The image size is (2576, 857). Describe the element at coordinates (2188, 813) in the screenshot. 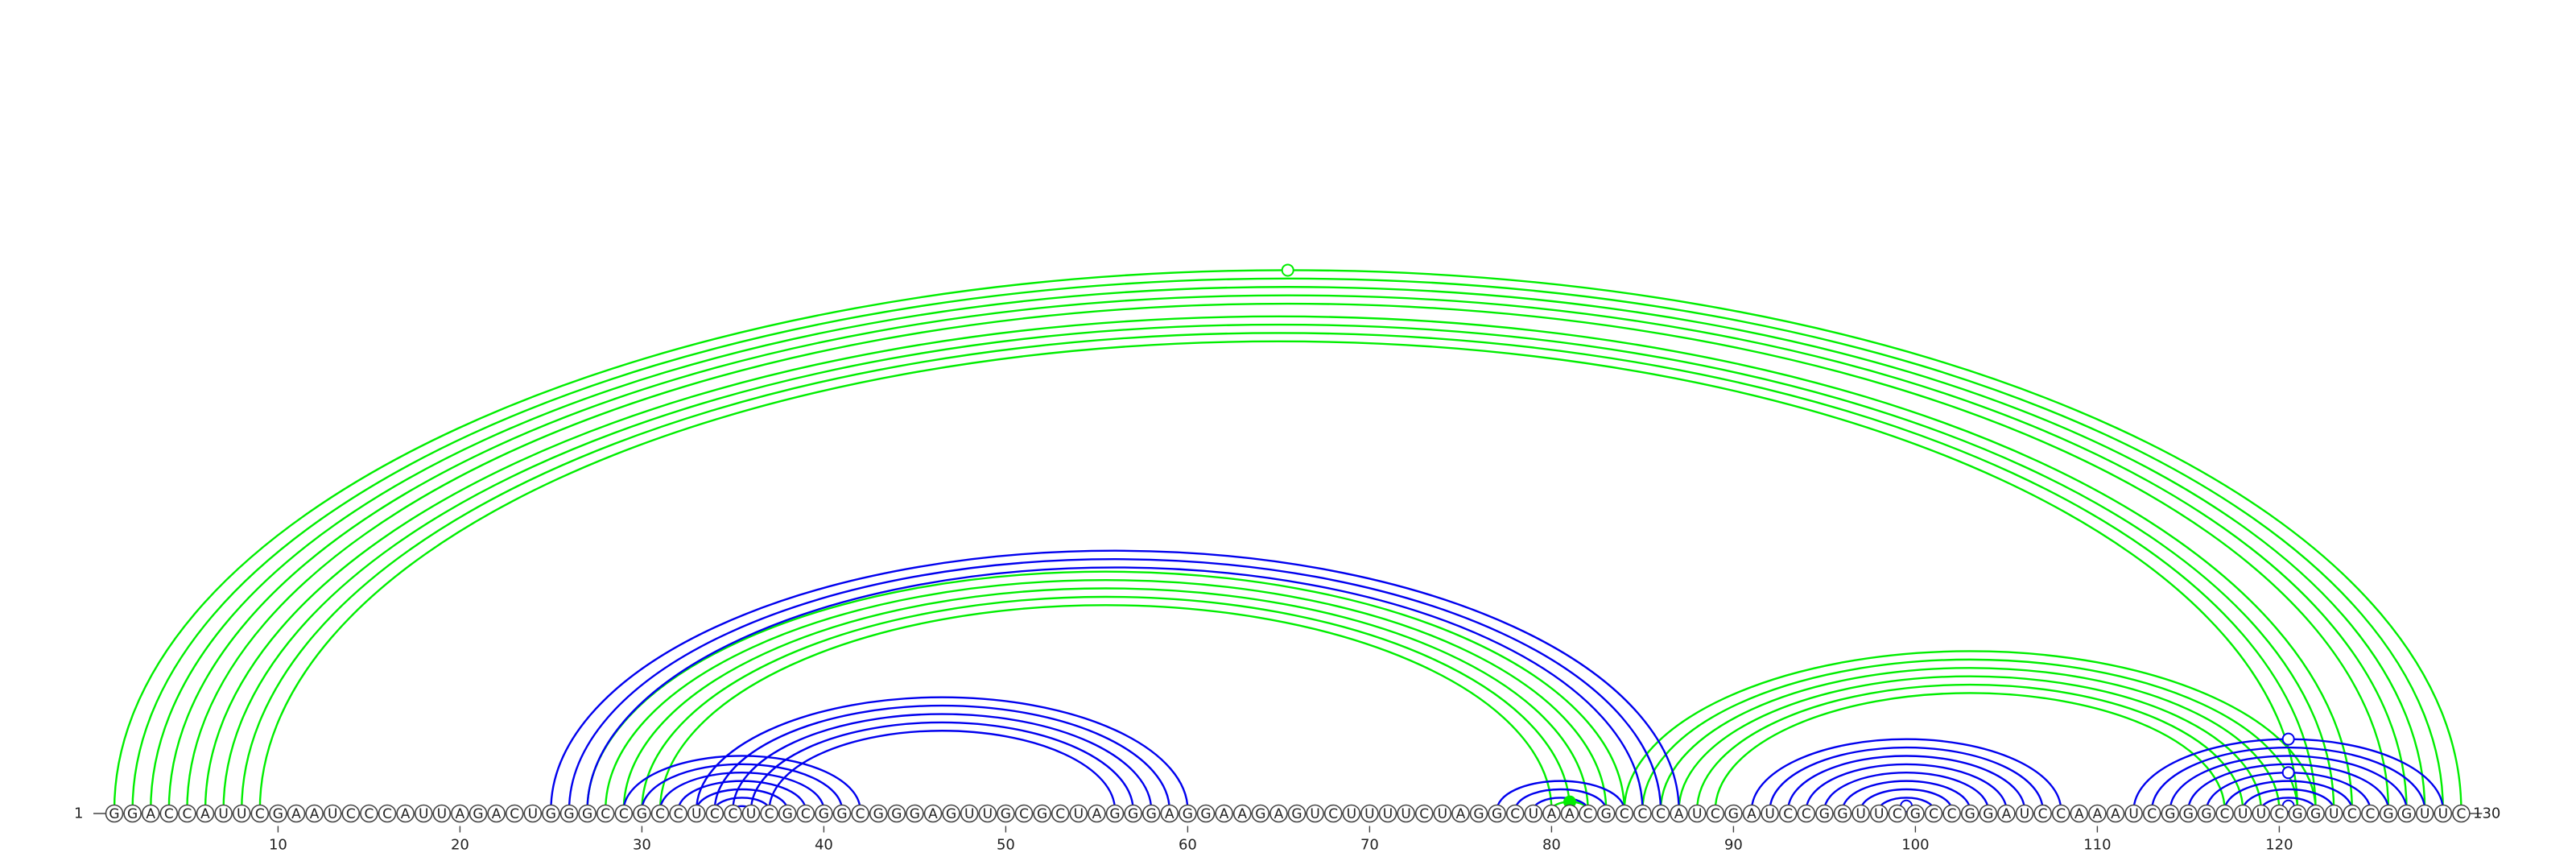

I see `nucleotide-115: G` at that location.